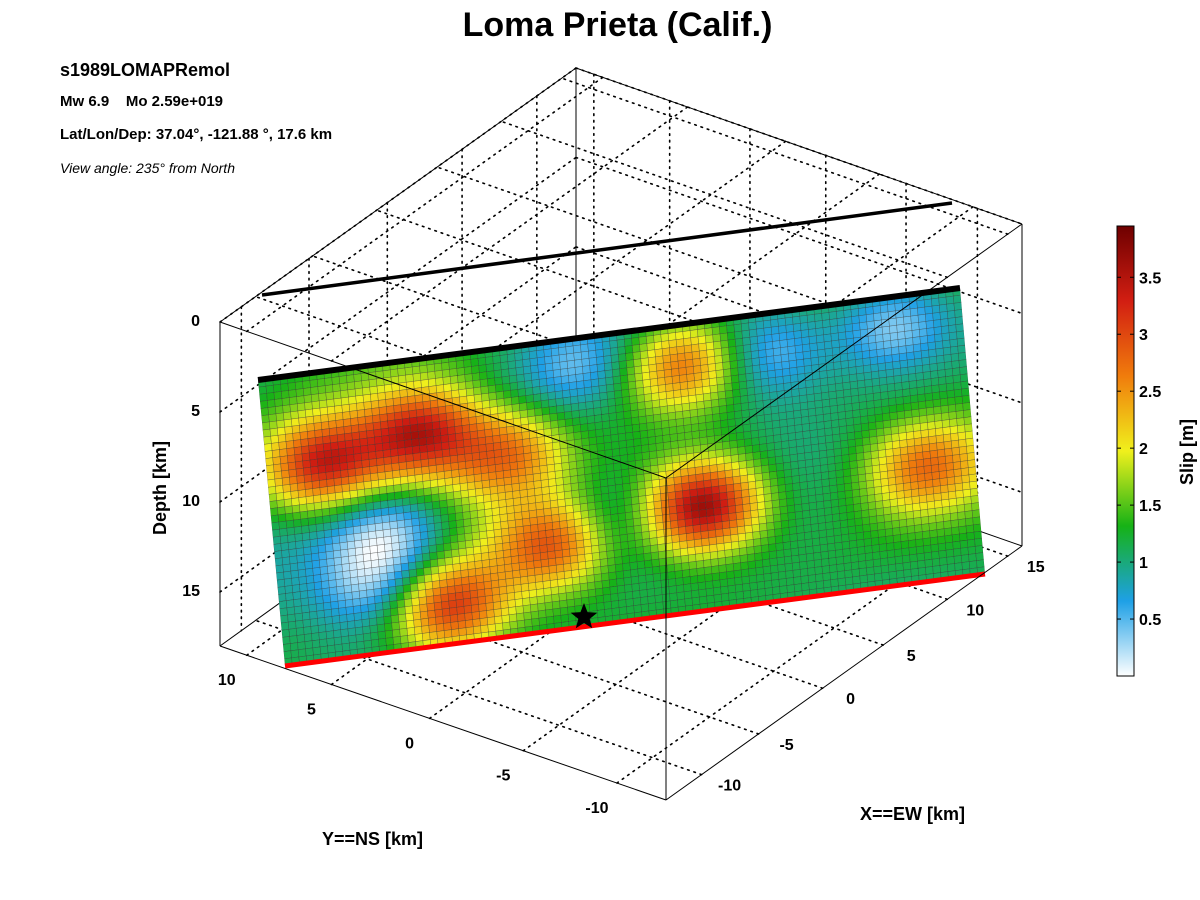  What do you see at coordinates (195, 321) in the screenshot?
I see `depth-tick-label: 0` at bounding box center [195, 321].